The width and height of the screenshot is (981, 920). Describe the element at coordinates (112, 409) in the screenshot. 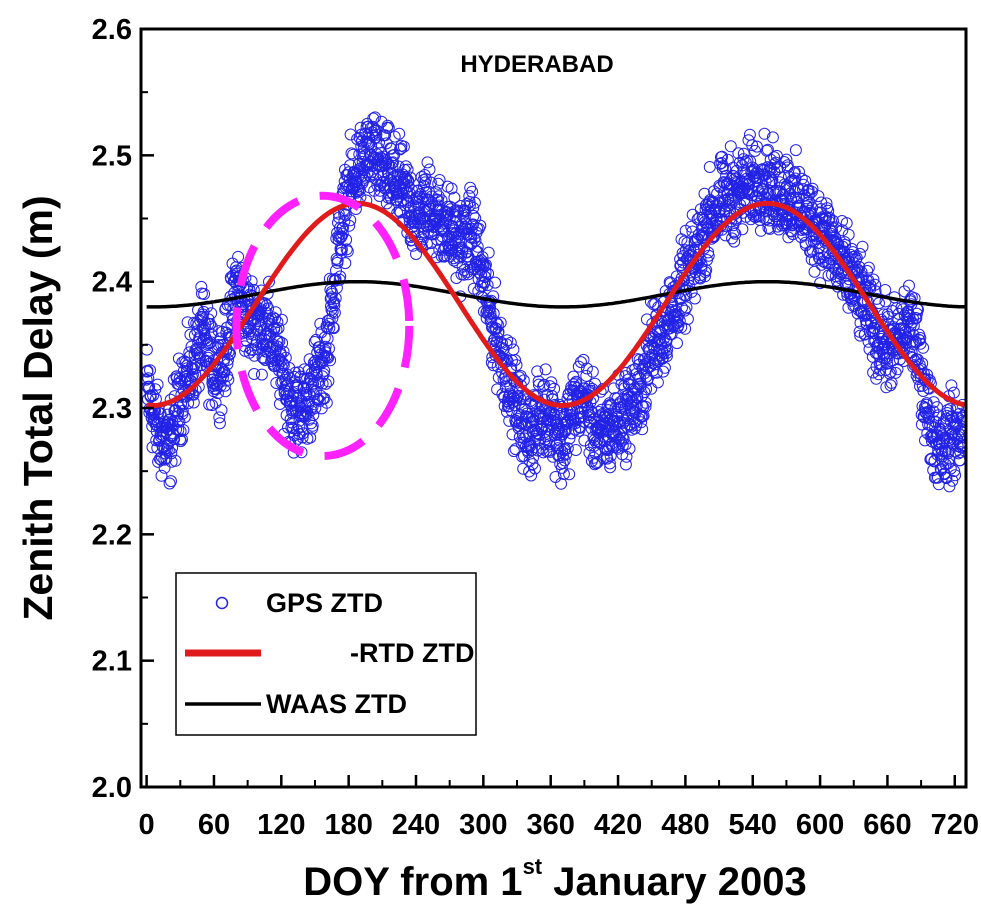

I see `y-tick-label: 2.3` at that location.